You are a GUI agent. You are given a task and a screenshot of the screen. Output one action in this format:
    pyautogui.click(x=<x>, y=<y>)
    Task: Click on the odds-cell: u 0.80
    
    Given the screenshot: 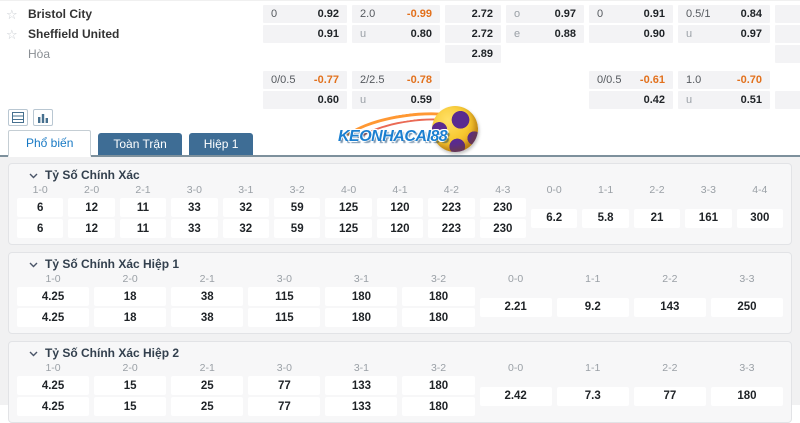 What is the action you would take?
    pyautogui.click(x=396, y=34)
    